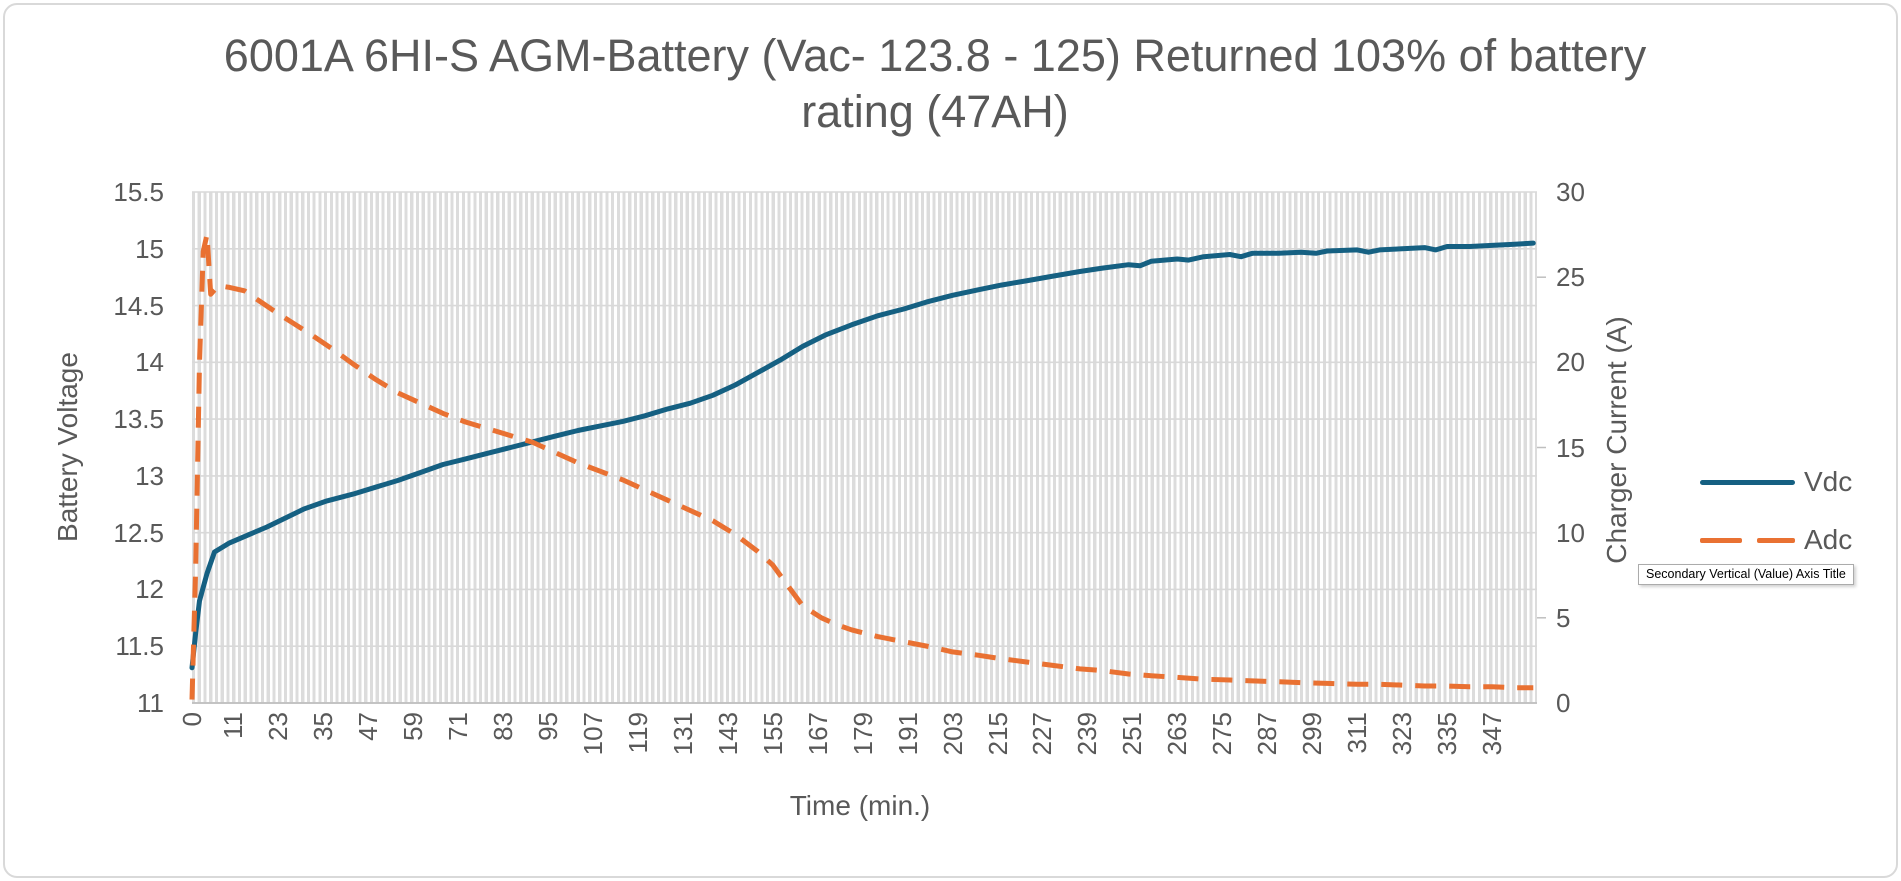 The width and height of the screenshot is (1901, 881). Describe the element at coordinates (67, 447) in the screenshot. I see `left-axis-title: Battery Voltage` at that location.